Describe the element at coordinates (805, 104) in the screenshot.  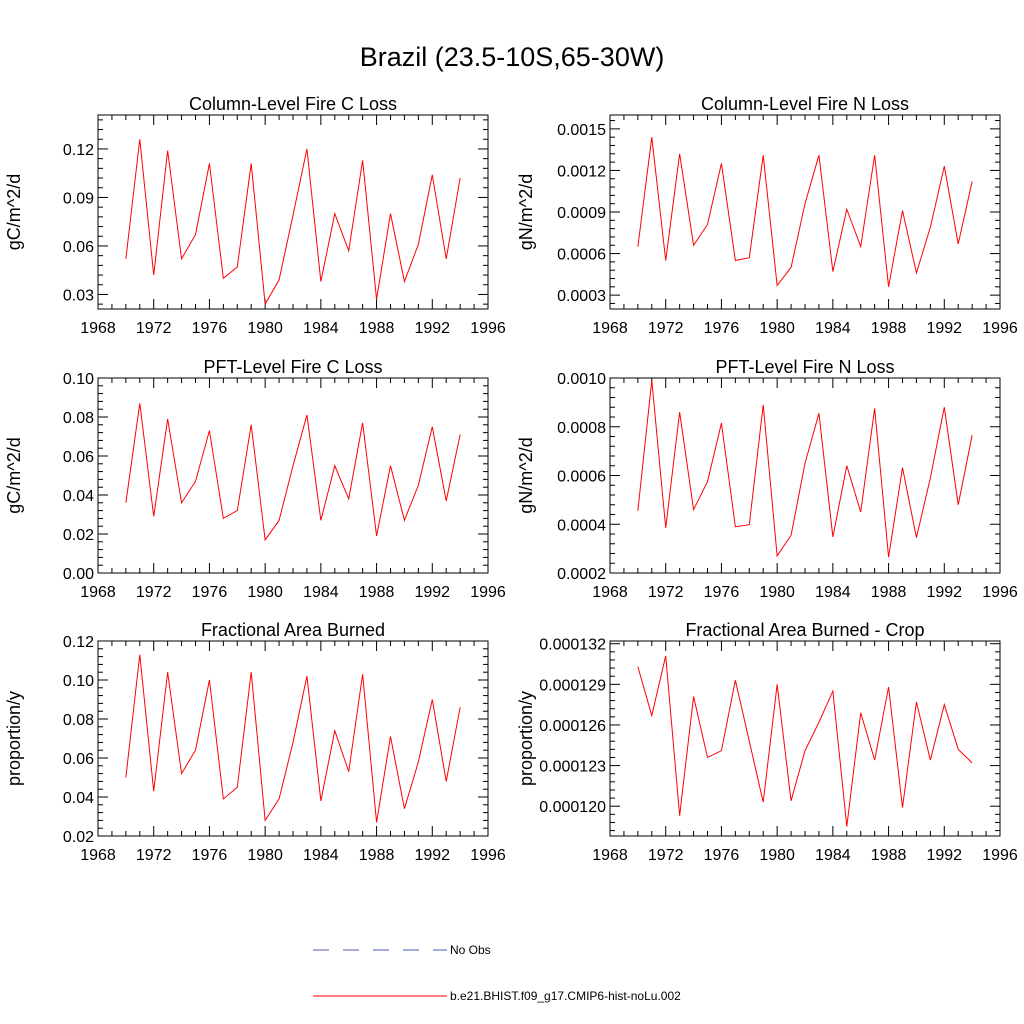
I see `panel-title: Column-Level Fire N Loss` at that location.